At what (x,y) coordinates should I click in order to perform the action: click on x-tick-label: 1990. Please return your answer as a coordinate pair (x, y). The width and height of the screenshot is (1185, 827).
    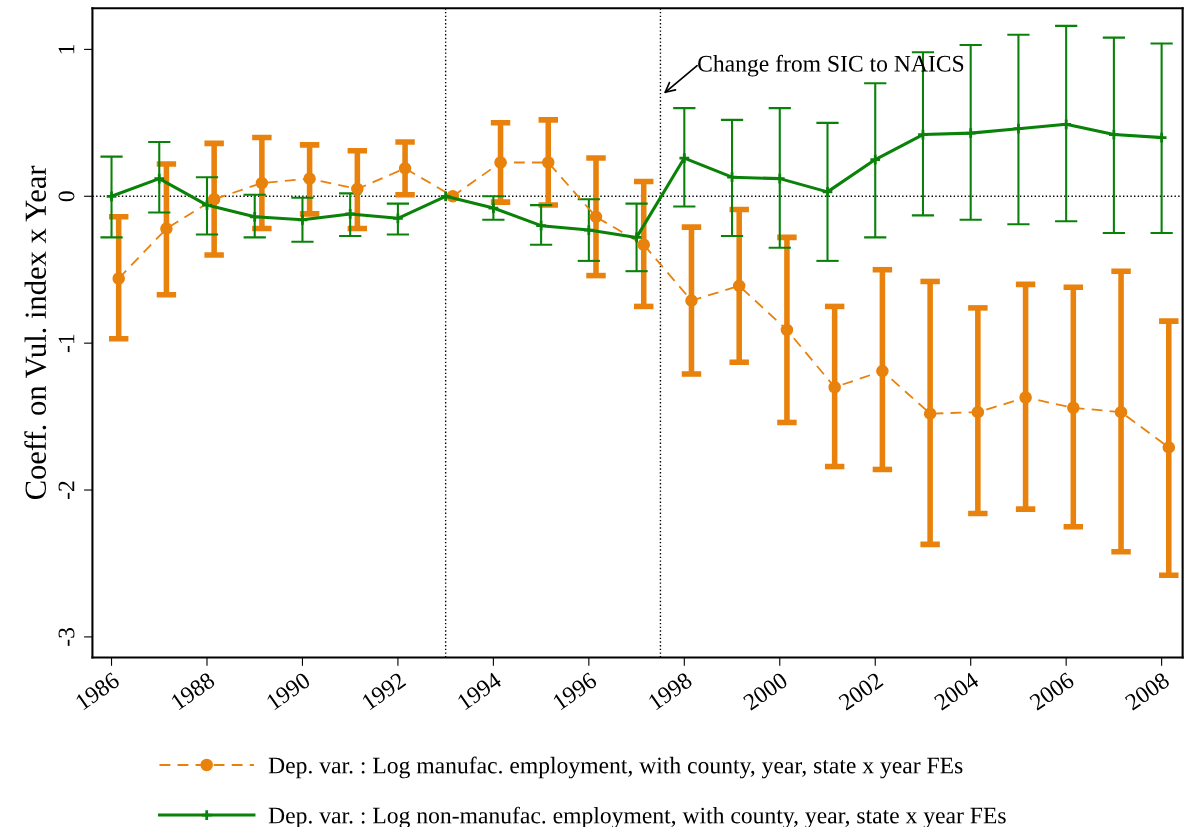
    Looking at the image, I should click on (288, 691).